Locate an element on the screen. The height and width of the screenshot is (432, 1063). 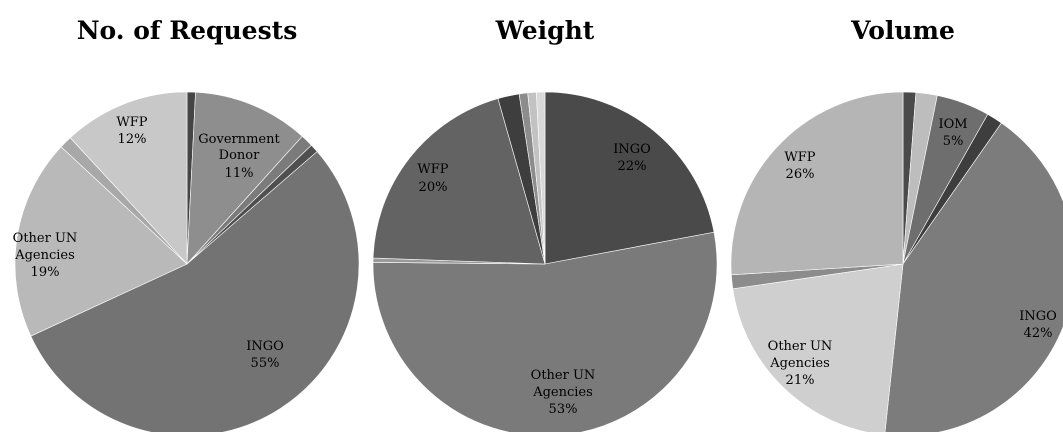
label-percent: 21% is located at coordinates (800, 380).